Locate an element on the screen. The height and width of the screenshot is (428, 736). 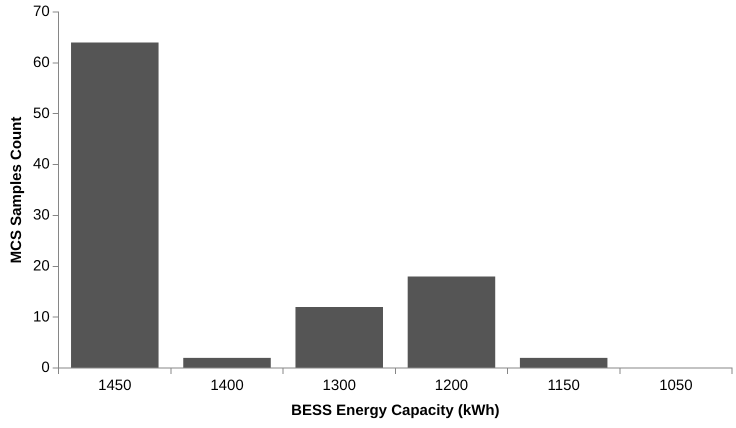
y-tick-label: 50 is located at coordinates (41, 113).